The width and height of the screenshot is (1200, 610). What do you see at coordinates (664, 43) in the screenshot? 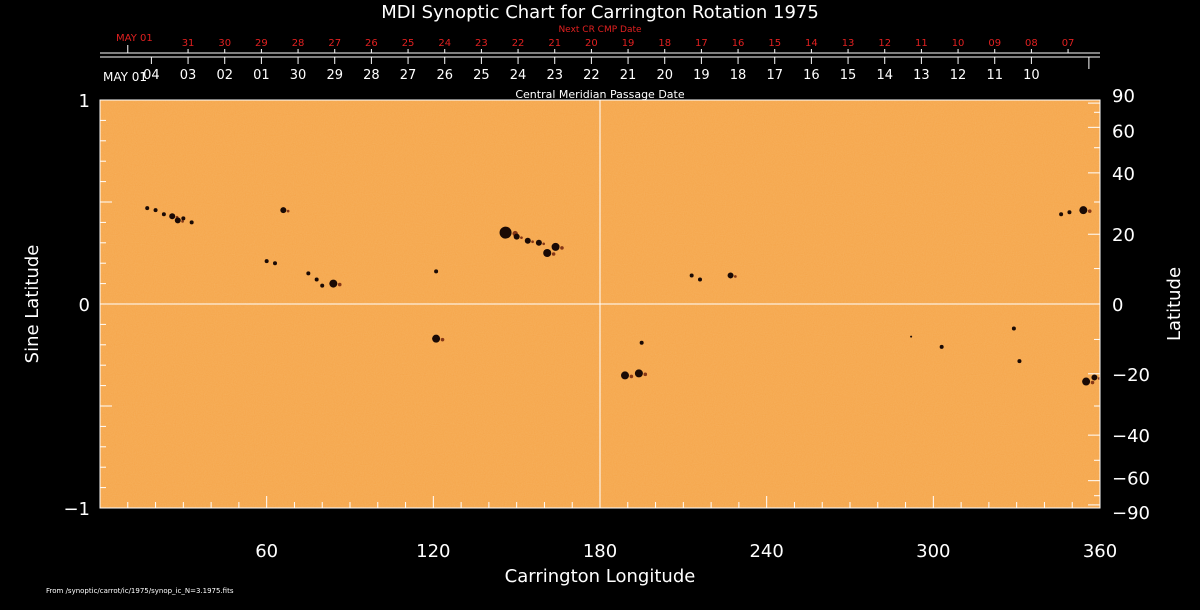
I see `next-date-label: 18` at bounding box center [664, 43].